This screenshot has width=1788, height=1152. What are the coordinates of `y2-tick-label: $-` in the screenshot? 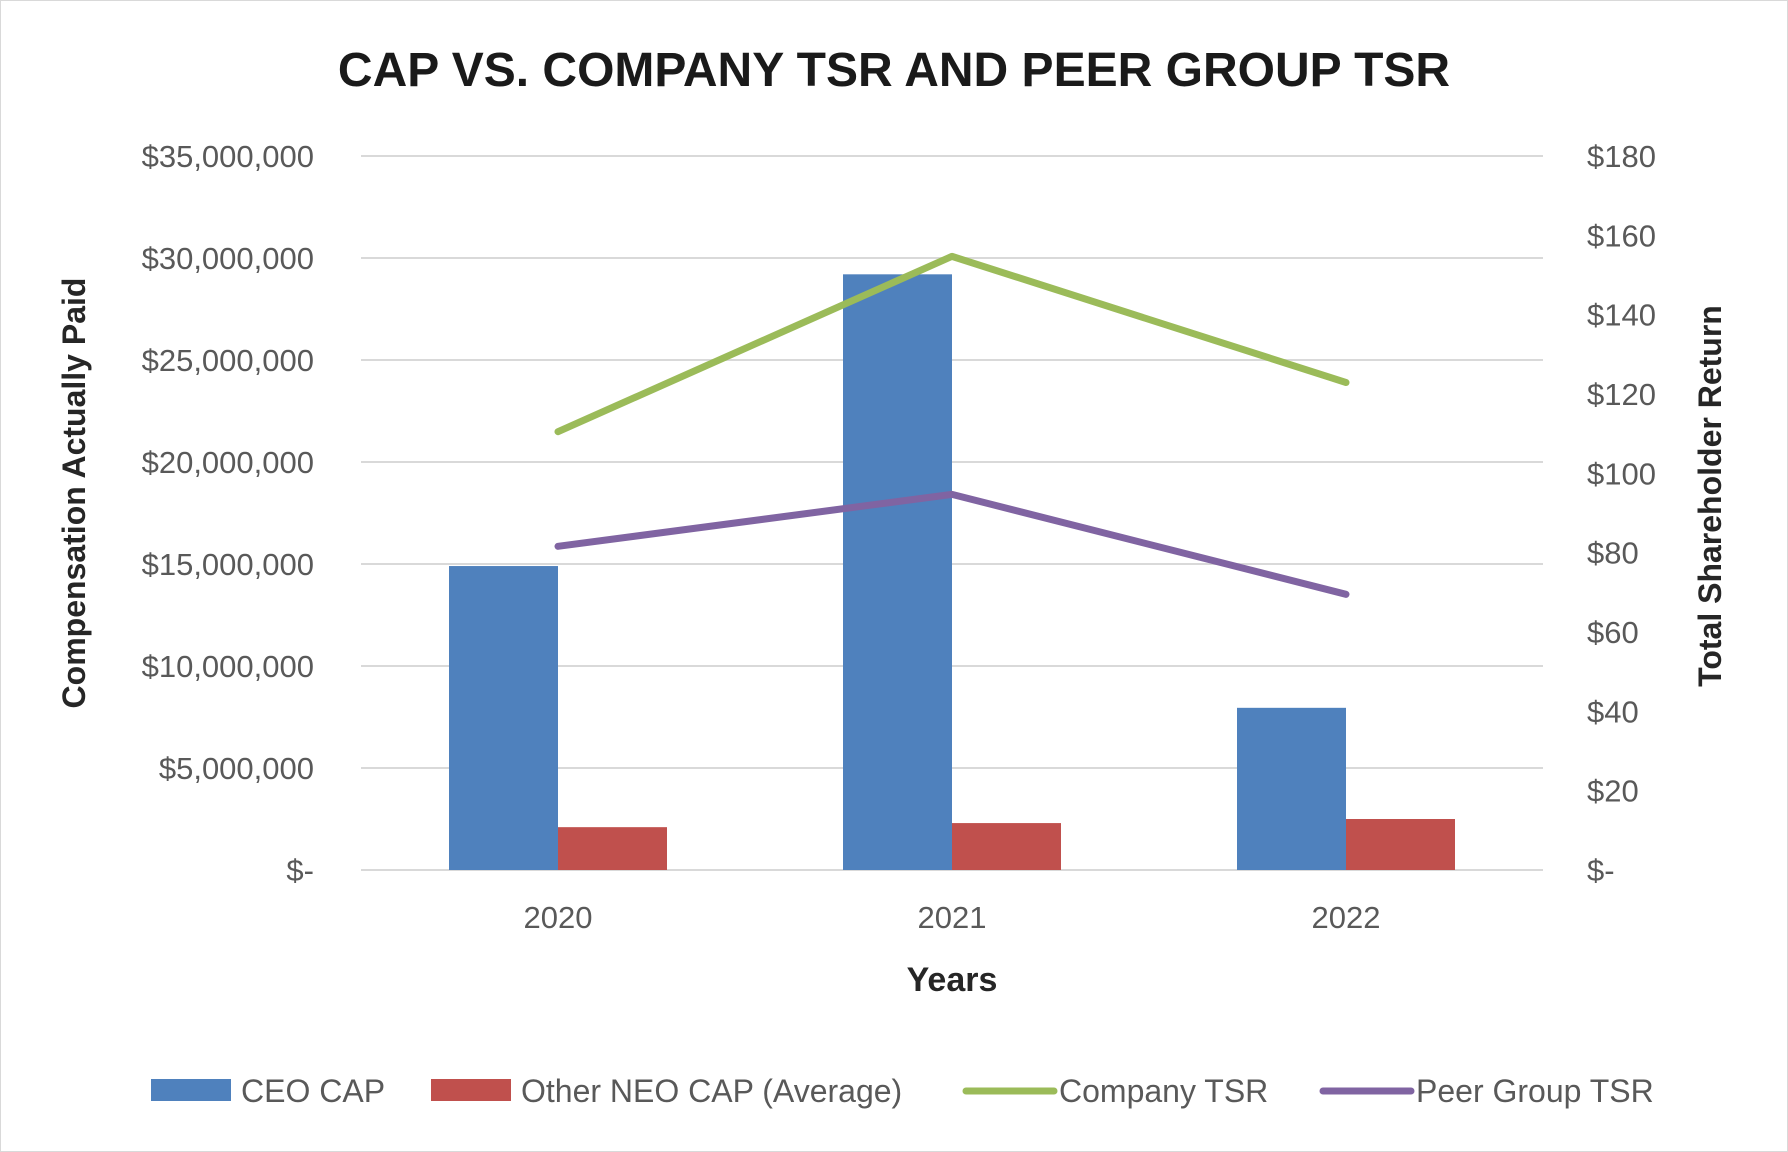 It's located at (1601, 870).